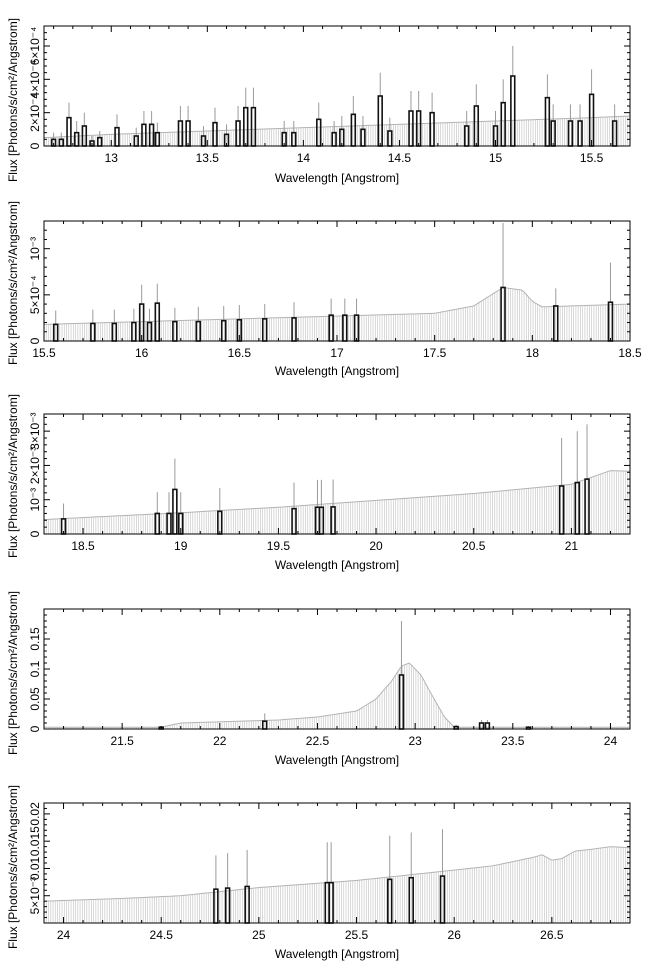  I want to click on panel-2-model-curve, so click(337, 306).